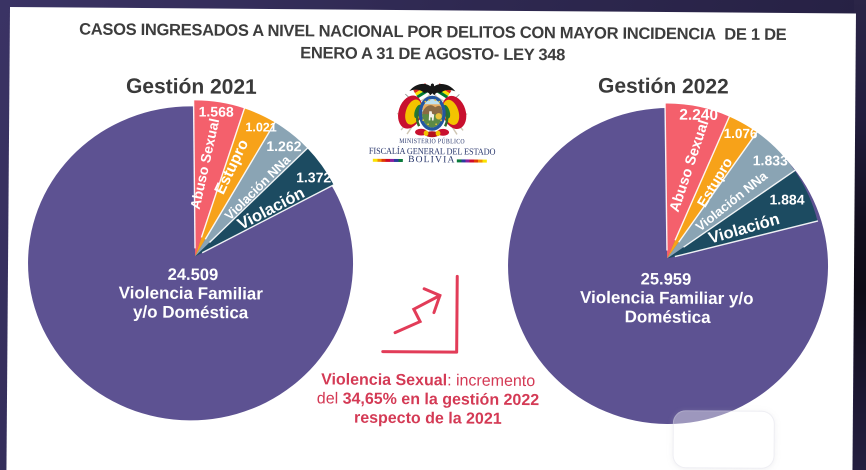  Describe the element at coordinates (666, 298) in the screenshot. I see `svg-text: Violencia Familiar y/o` at that location.